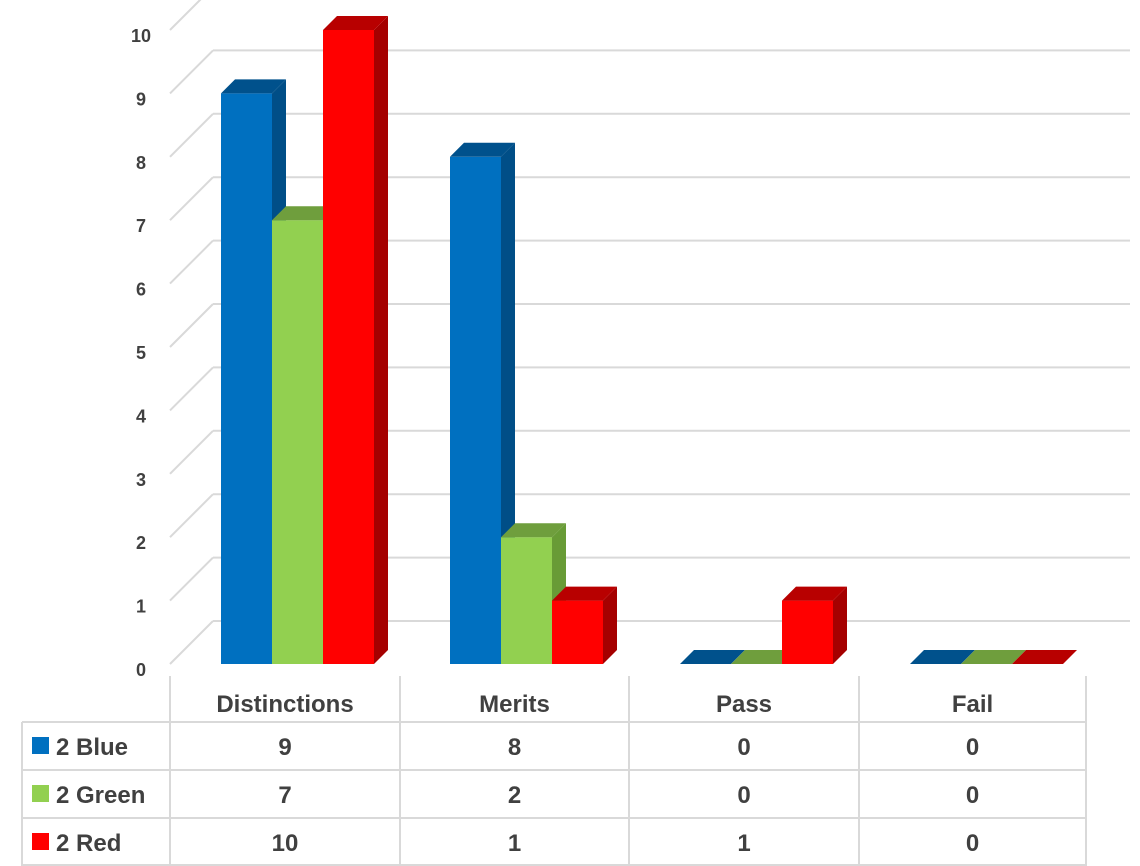  Describe the element at coordinates (141, 99) in the screenshot. I see `y-tick-label: 9` at that location.